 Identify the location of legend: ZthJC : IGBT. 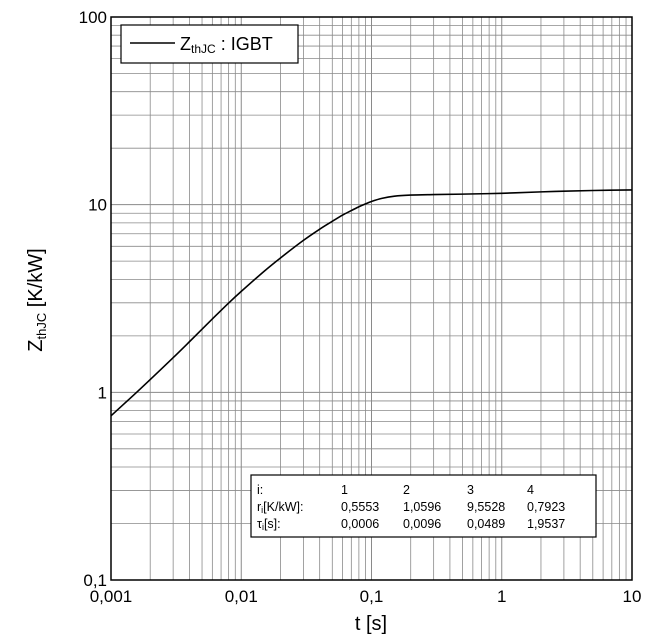
(209, 44).